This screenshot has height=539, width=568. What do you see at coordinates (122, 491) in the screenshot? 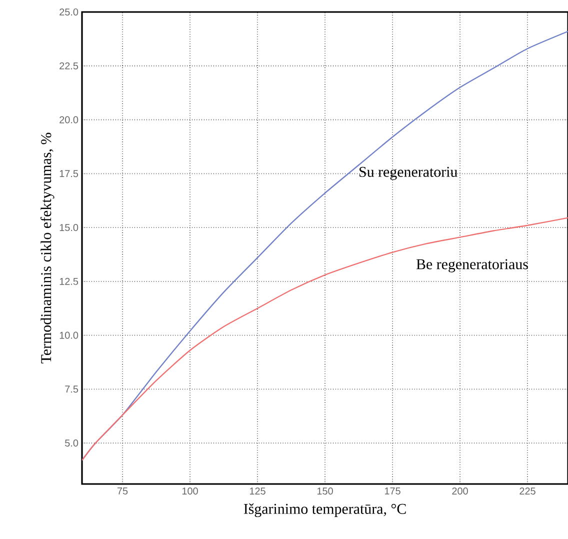
I see `x-tick-label: 75` at bounding box center [122, 491].